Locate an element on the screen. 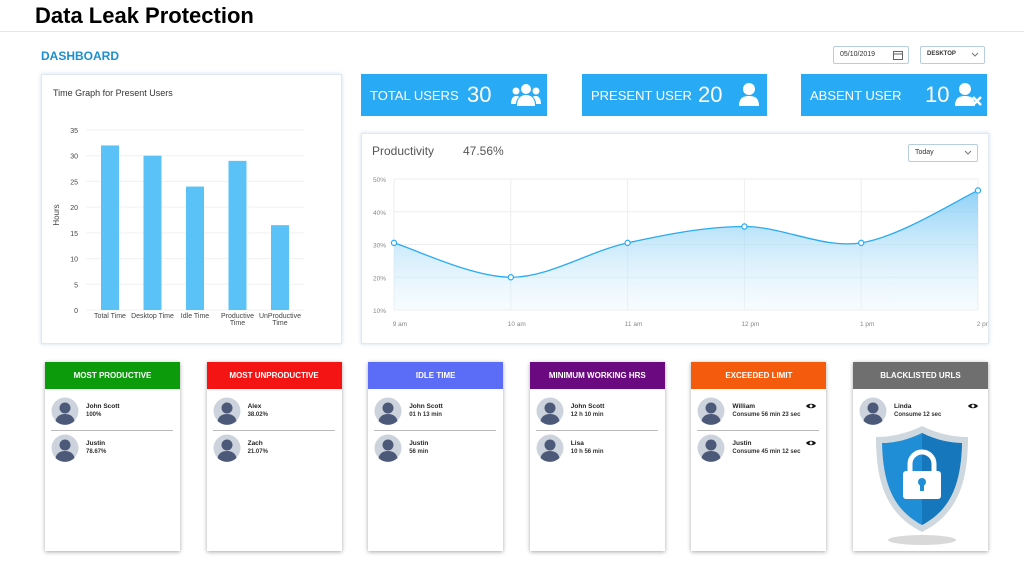  stat-box: ABSENT USER 10 is located at coordinates (894, 95).